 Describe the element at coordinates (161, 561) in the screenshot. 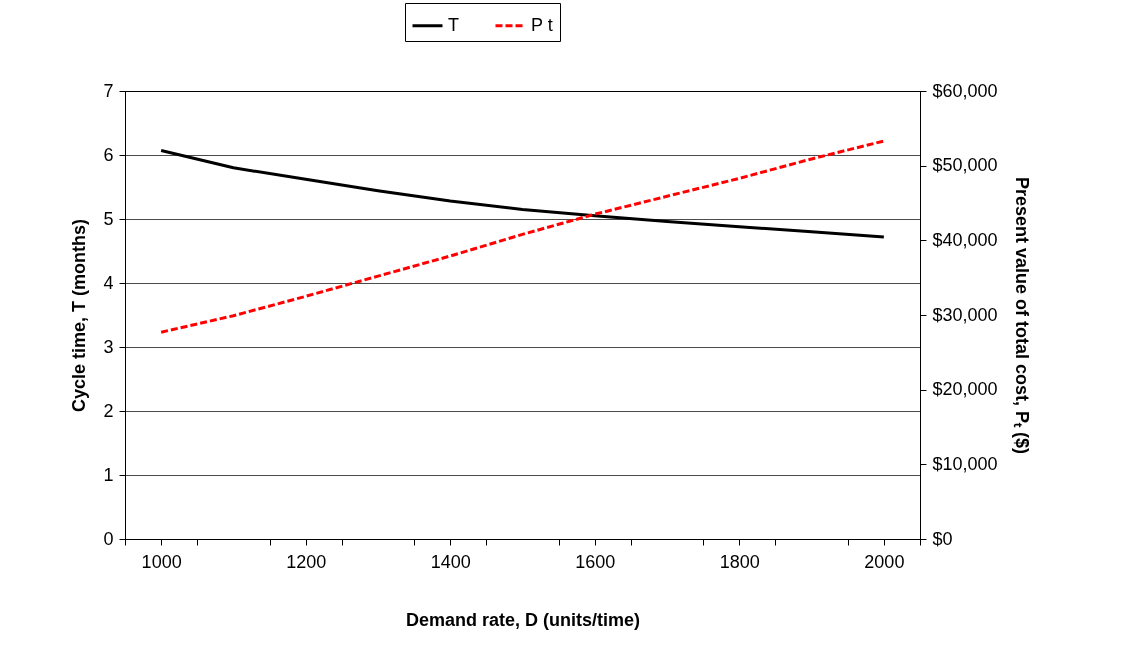

I see `x-tick-label: 1000` at that location.